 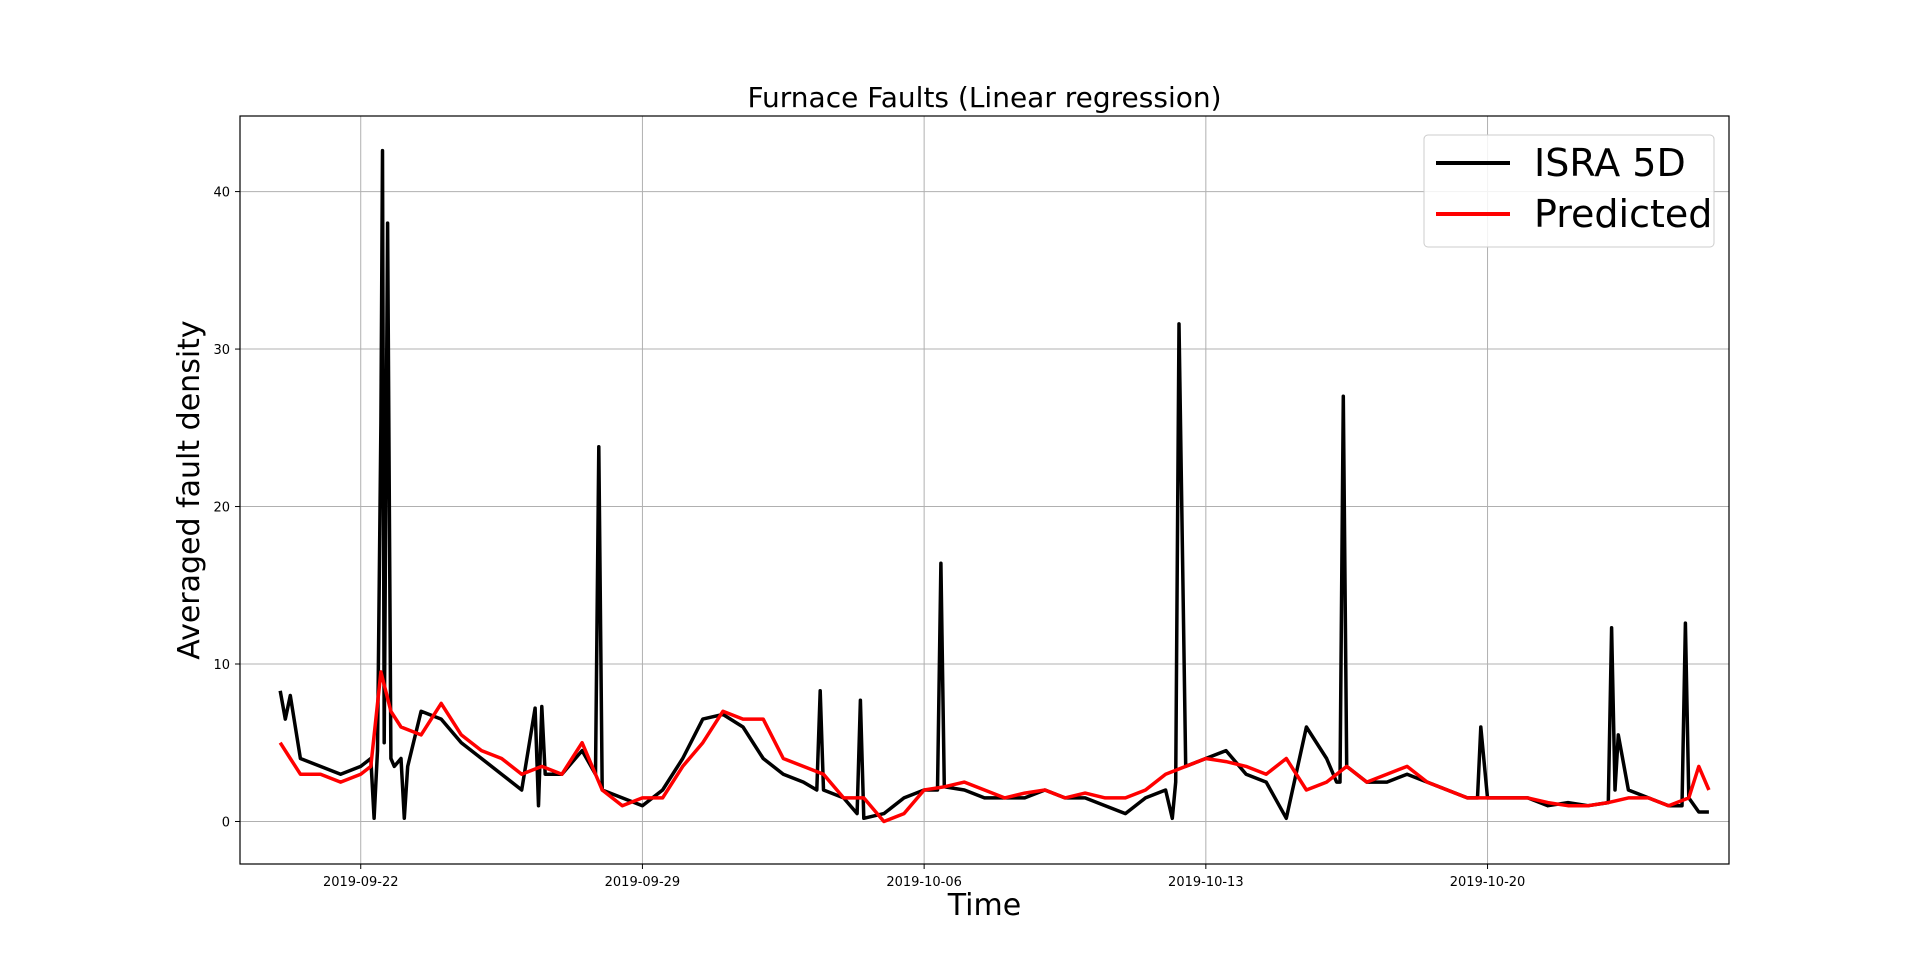 I want to click on legend: ISRA 5D Predicted, so click(x=1569, y=191).